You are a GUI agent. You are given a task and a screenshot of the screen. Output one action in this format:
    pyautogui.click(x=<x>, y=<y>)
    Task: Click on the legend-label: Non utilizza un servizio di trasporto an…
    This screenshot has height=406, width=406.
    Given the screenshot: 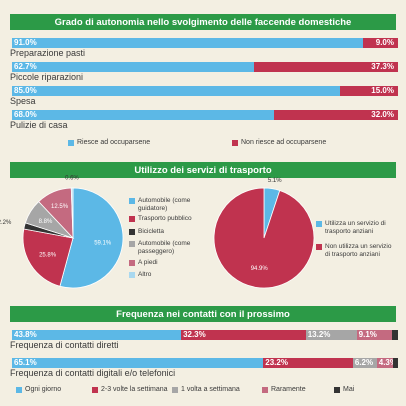 What is the action you would take?
    pyautogui.click(x=358, y=250)
    